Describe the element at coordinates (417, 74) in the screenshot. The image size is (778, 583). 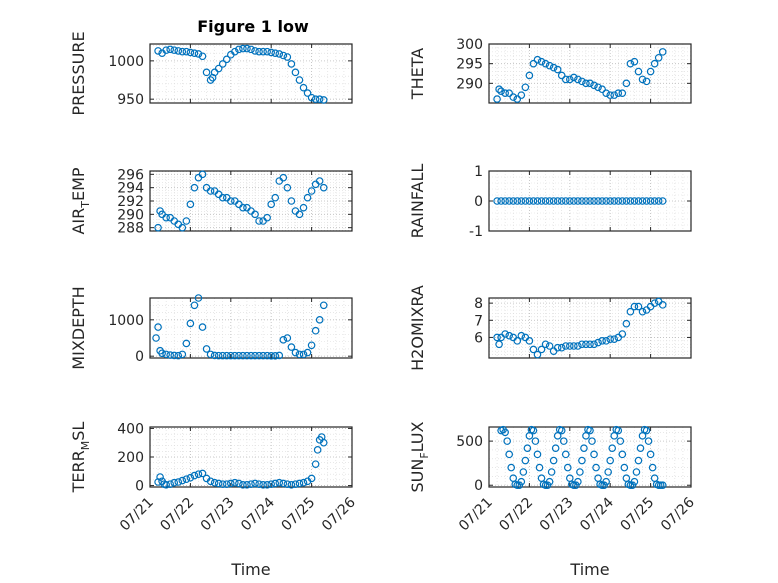
I see `y-axis-label: THETA` at that location.